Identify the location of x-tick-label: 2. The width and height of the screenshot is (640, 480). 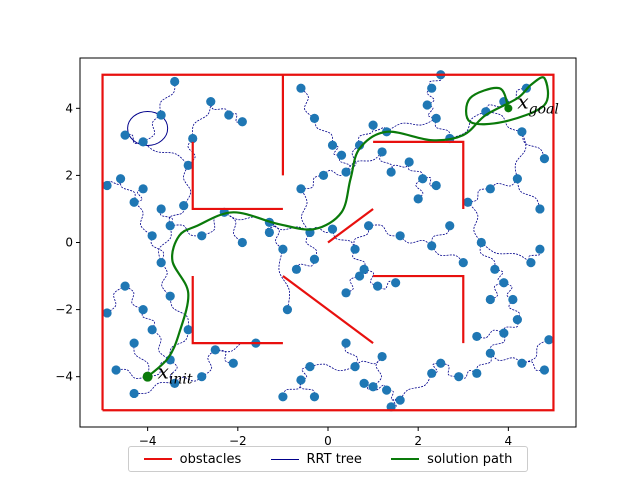
(418, 441).